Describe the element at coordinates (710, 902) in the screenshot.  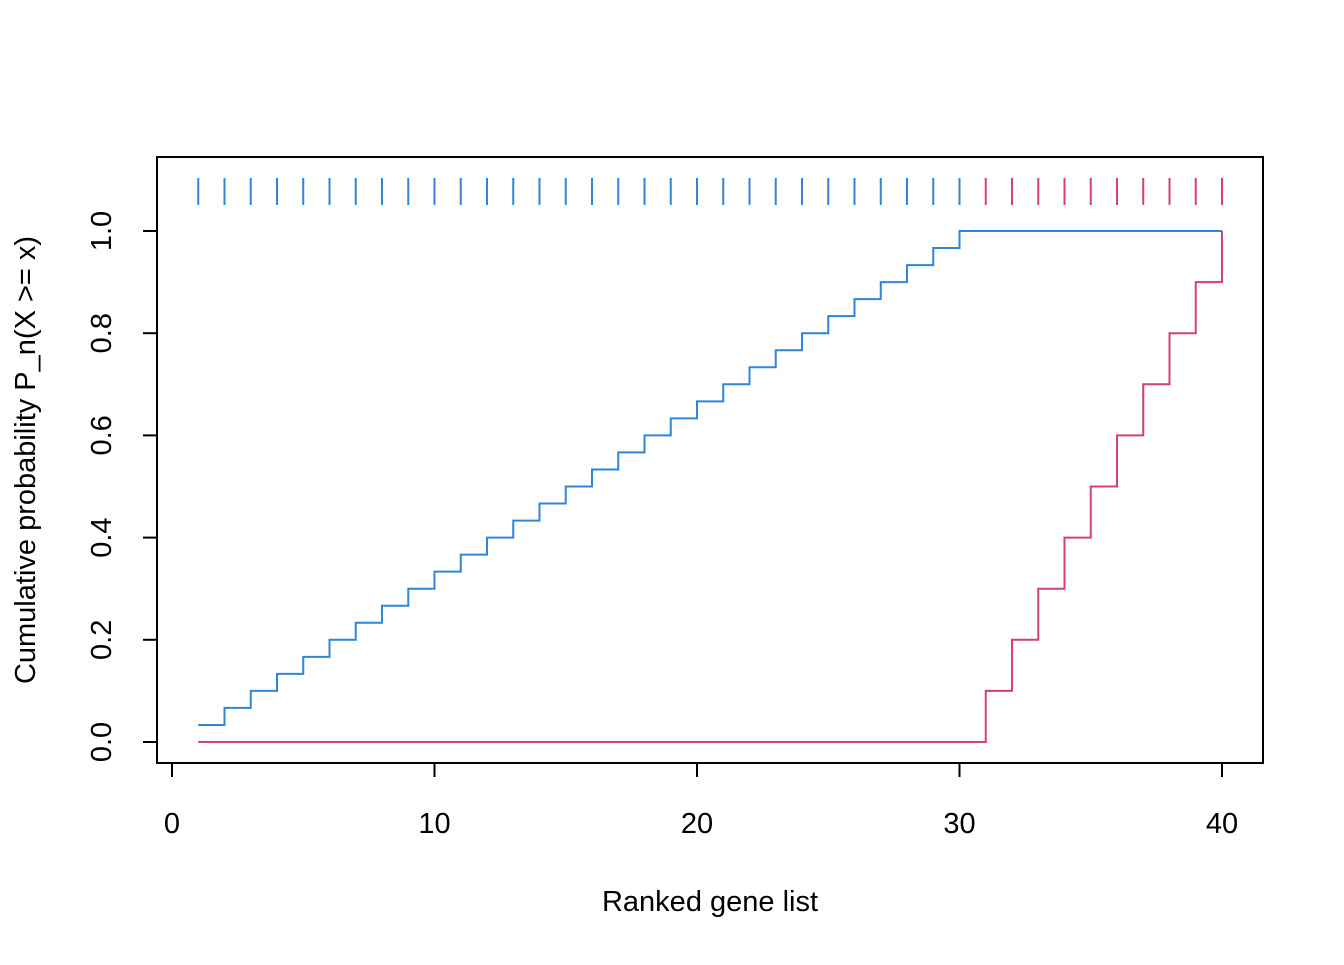
I see `x-axis-title: Ranked gene list` at that location.